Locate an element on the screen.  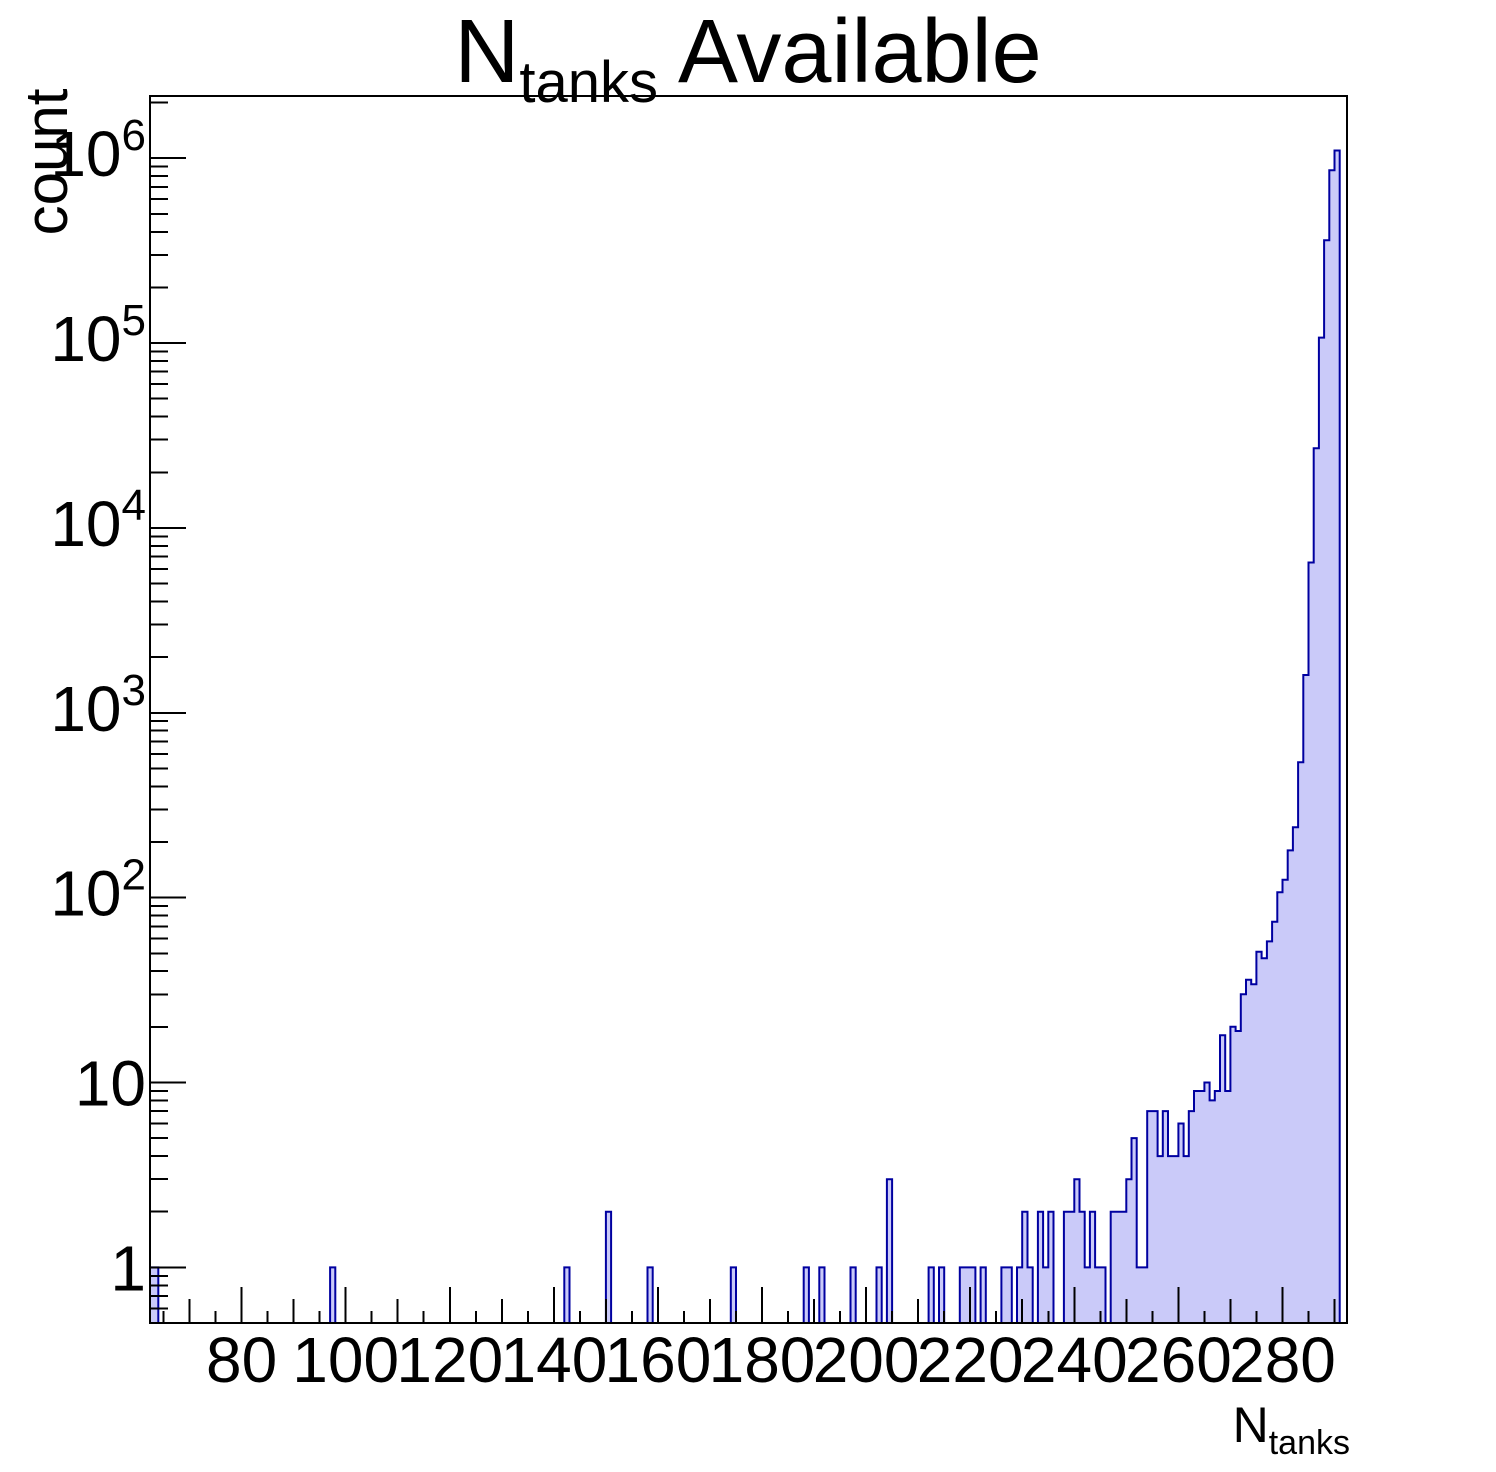
y-tick-label: 10⁵ is located at coordinates (98, 335).